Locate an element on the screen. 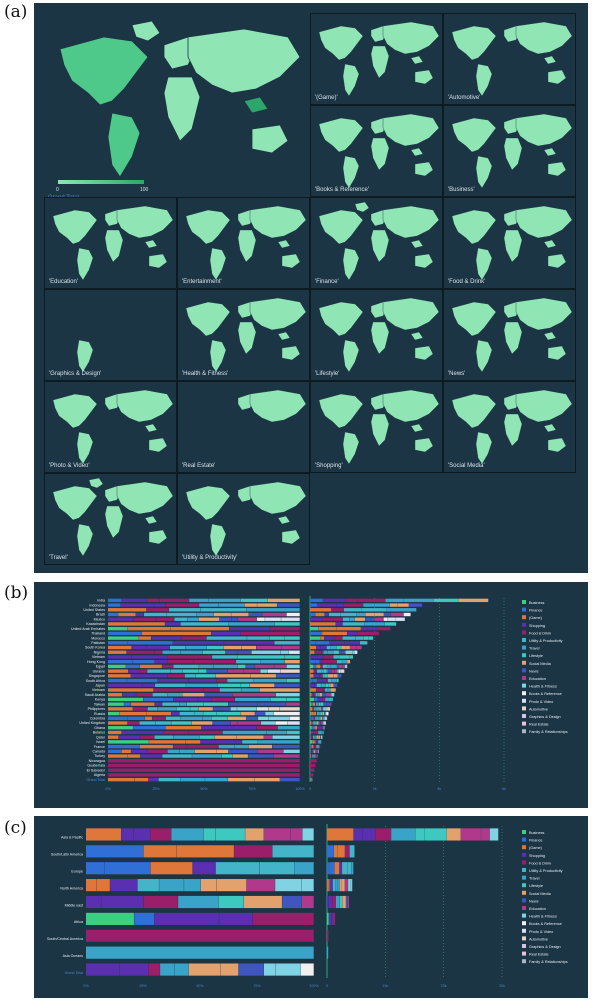  legend-label: (Game) is located at coordinates (536, 848).